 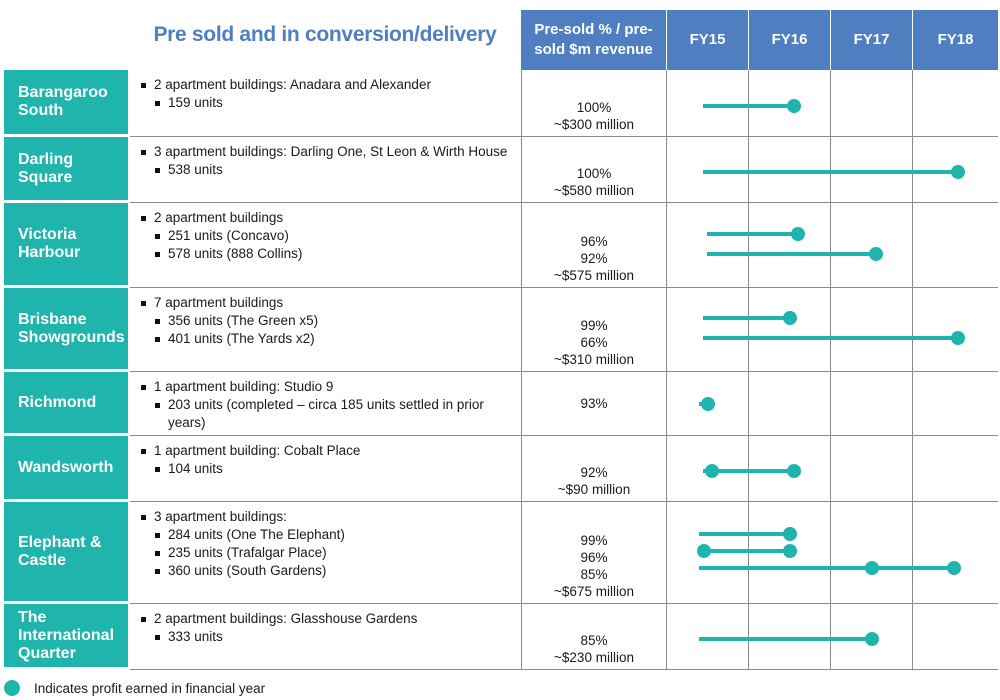 What do you see at coordinates (872, 40) in the screenshot?
I see `year-header-fy17: FY17` at bounding box center [872, 40].